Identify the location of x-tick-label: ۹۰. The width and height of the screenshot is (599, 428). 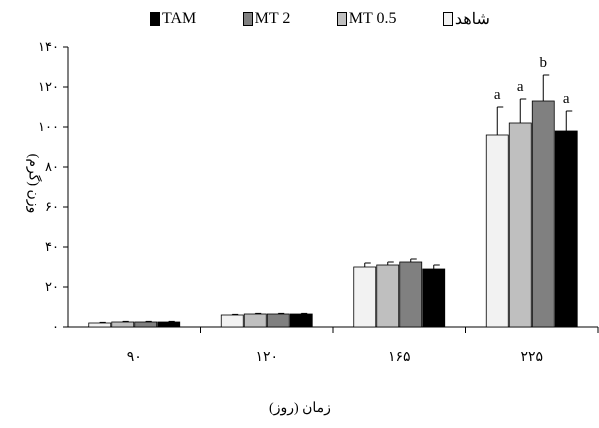
(134, 357).